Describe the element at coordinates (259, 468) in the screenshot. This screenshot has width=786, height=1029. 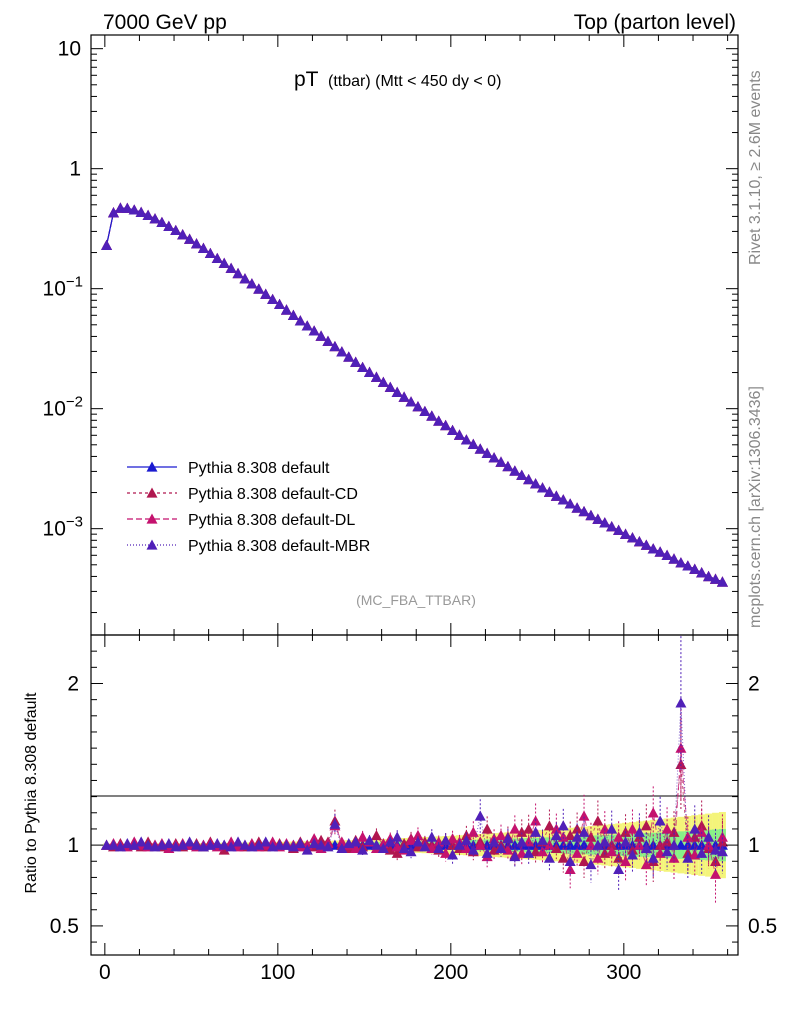
I see `legend-label: Pythia 8.308 default` at that location.